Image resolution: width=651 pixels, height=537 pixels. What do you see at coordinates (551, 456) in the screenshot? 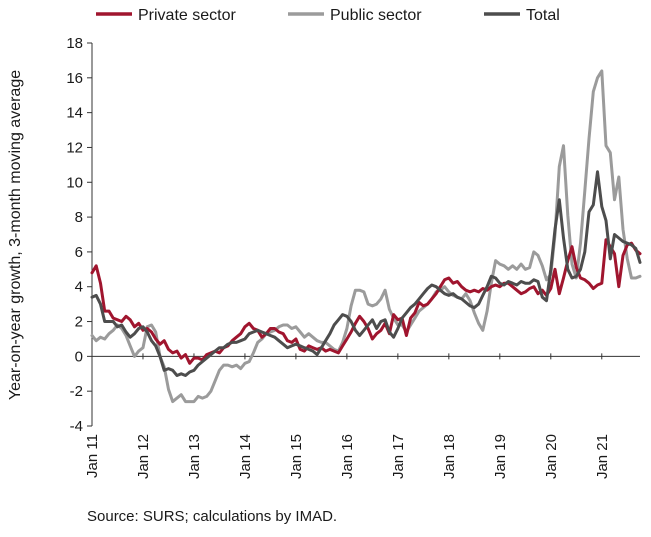
I see `x-tick-label: Jan 20` at bounding box center [551, 456].